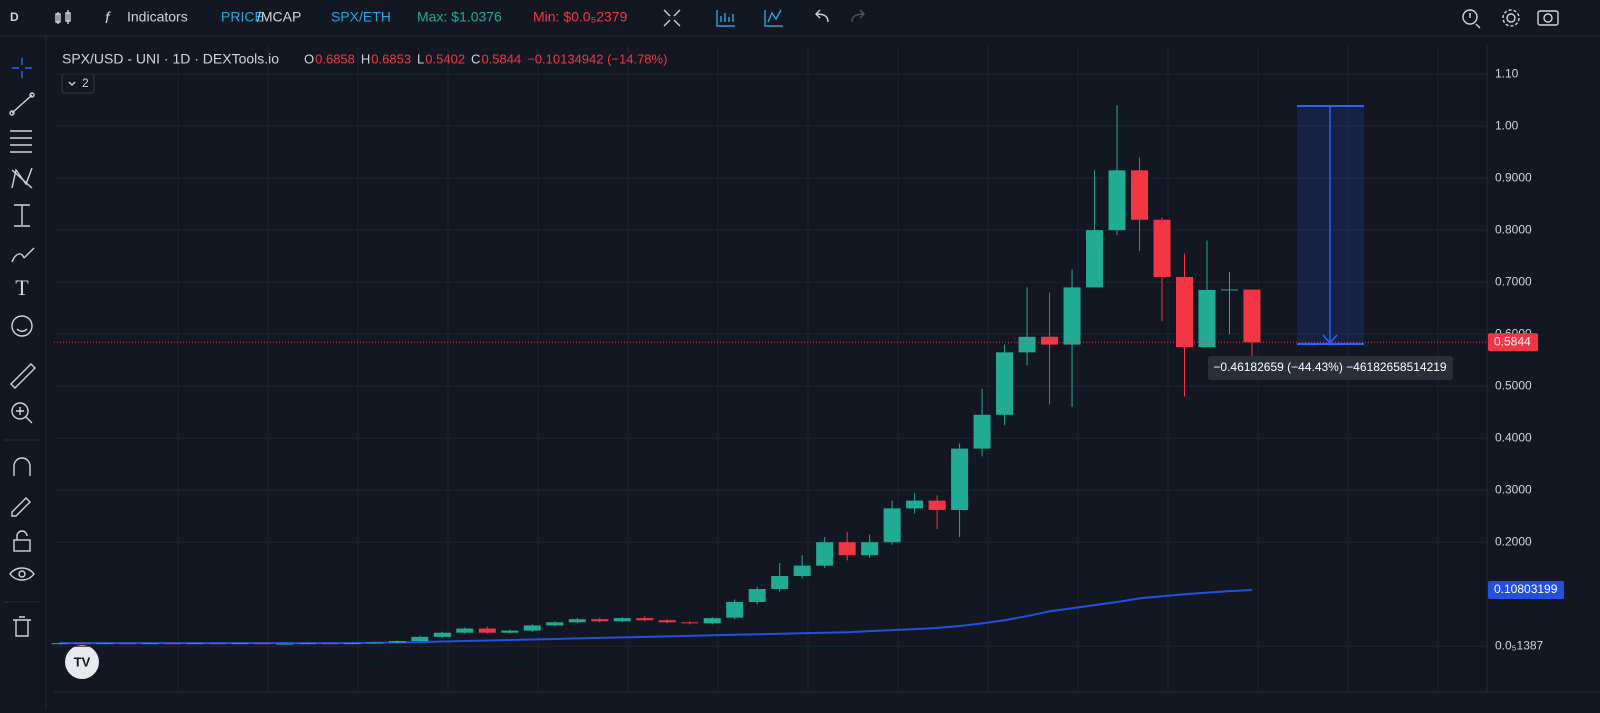 Image resolution: width=1600 pixels, height=713 pixels. What do you see at coordinates (22, 466) in the screenshot?
I see `magnet-tool` at bounding box center [22, 466].